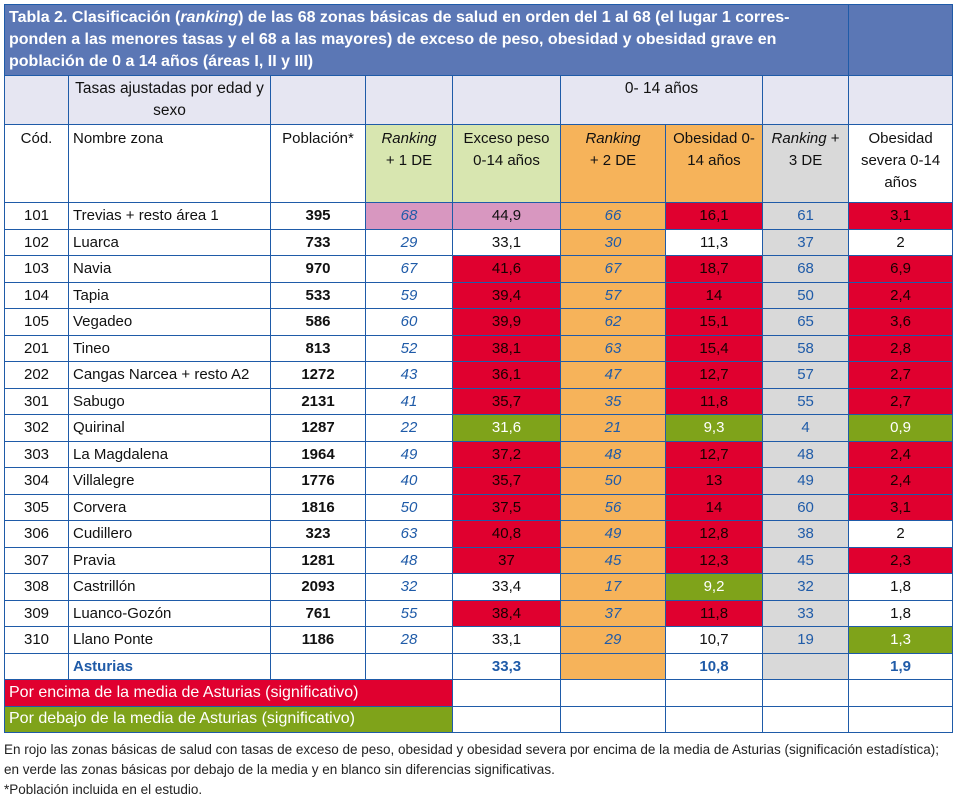 Image resolution: width=956 pixels, height=805 pixels. What do you see at coordinates (409, 216) in the screenshot?
I see `rank1-cell: 68` at bounding box center [409, 216].